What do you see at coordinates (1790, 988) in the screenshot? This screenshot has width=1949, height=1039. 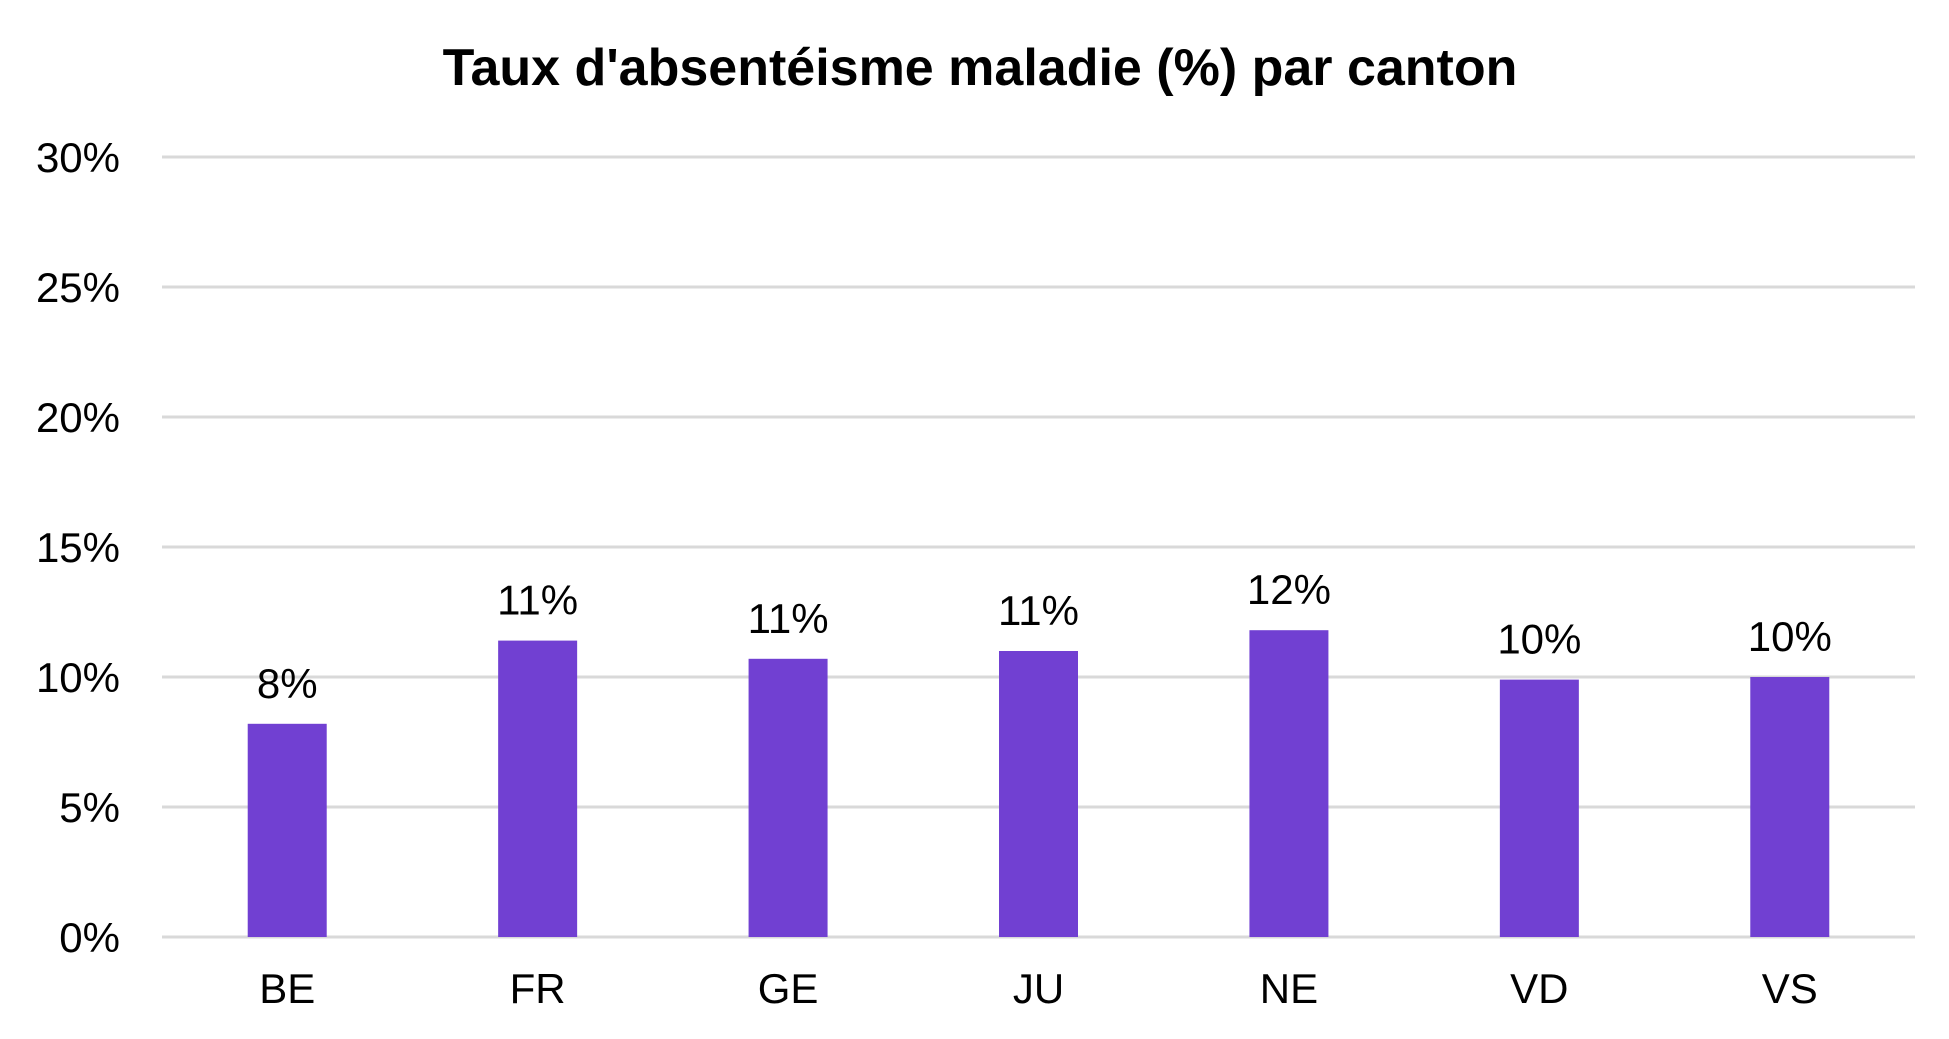 I see `x-tick-label-vs: VS` at bounding box center [1790, 988].